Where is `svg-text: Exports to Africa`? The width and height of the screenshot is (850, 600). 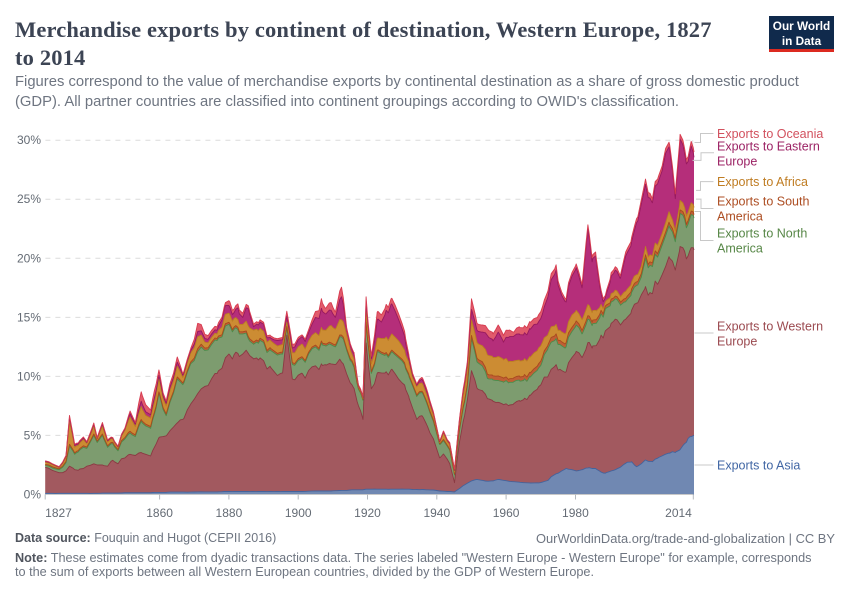 svg-text: Exports to Africa is located at coordinates (762, 182).